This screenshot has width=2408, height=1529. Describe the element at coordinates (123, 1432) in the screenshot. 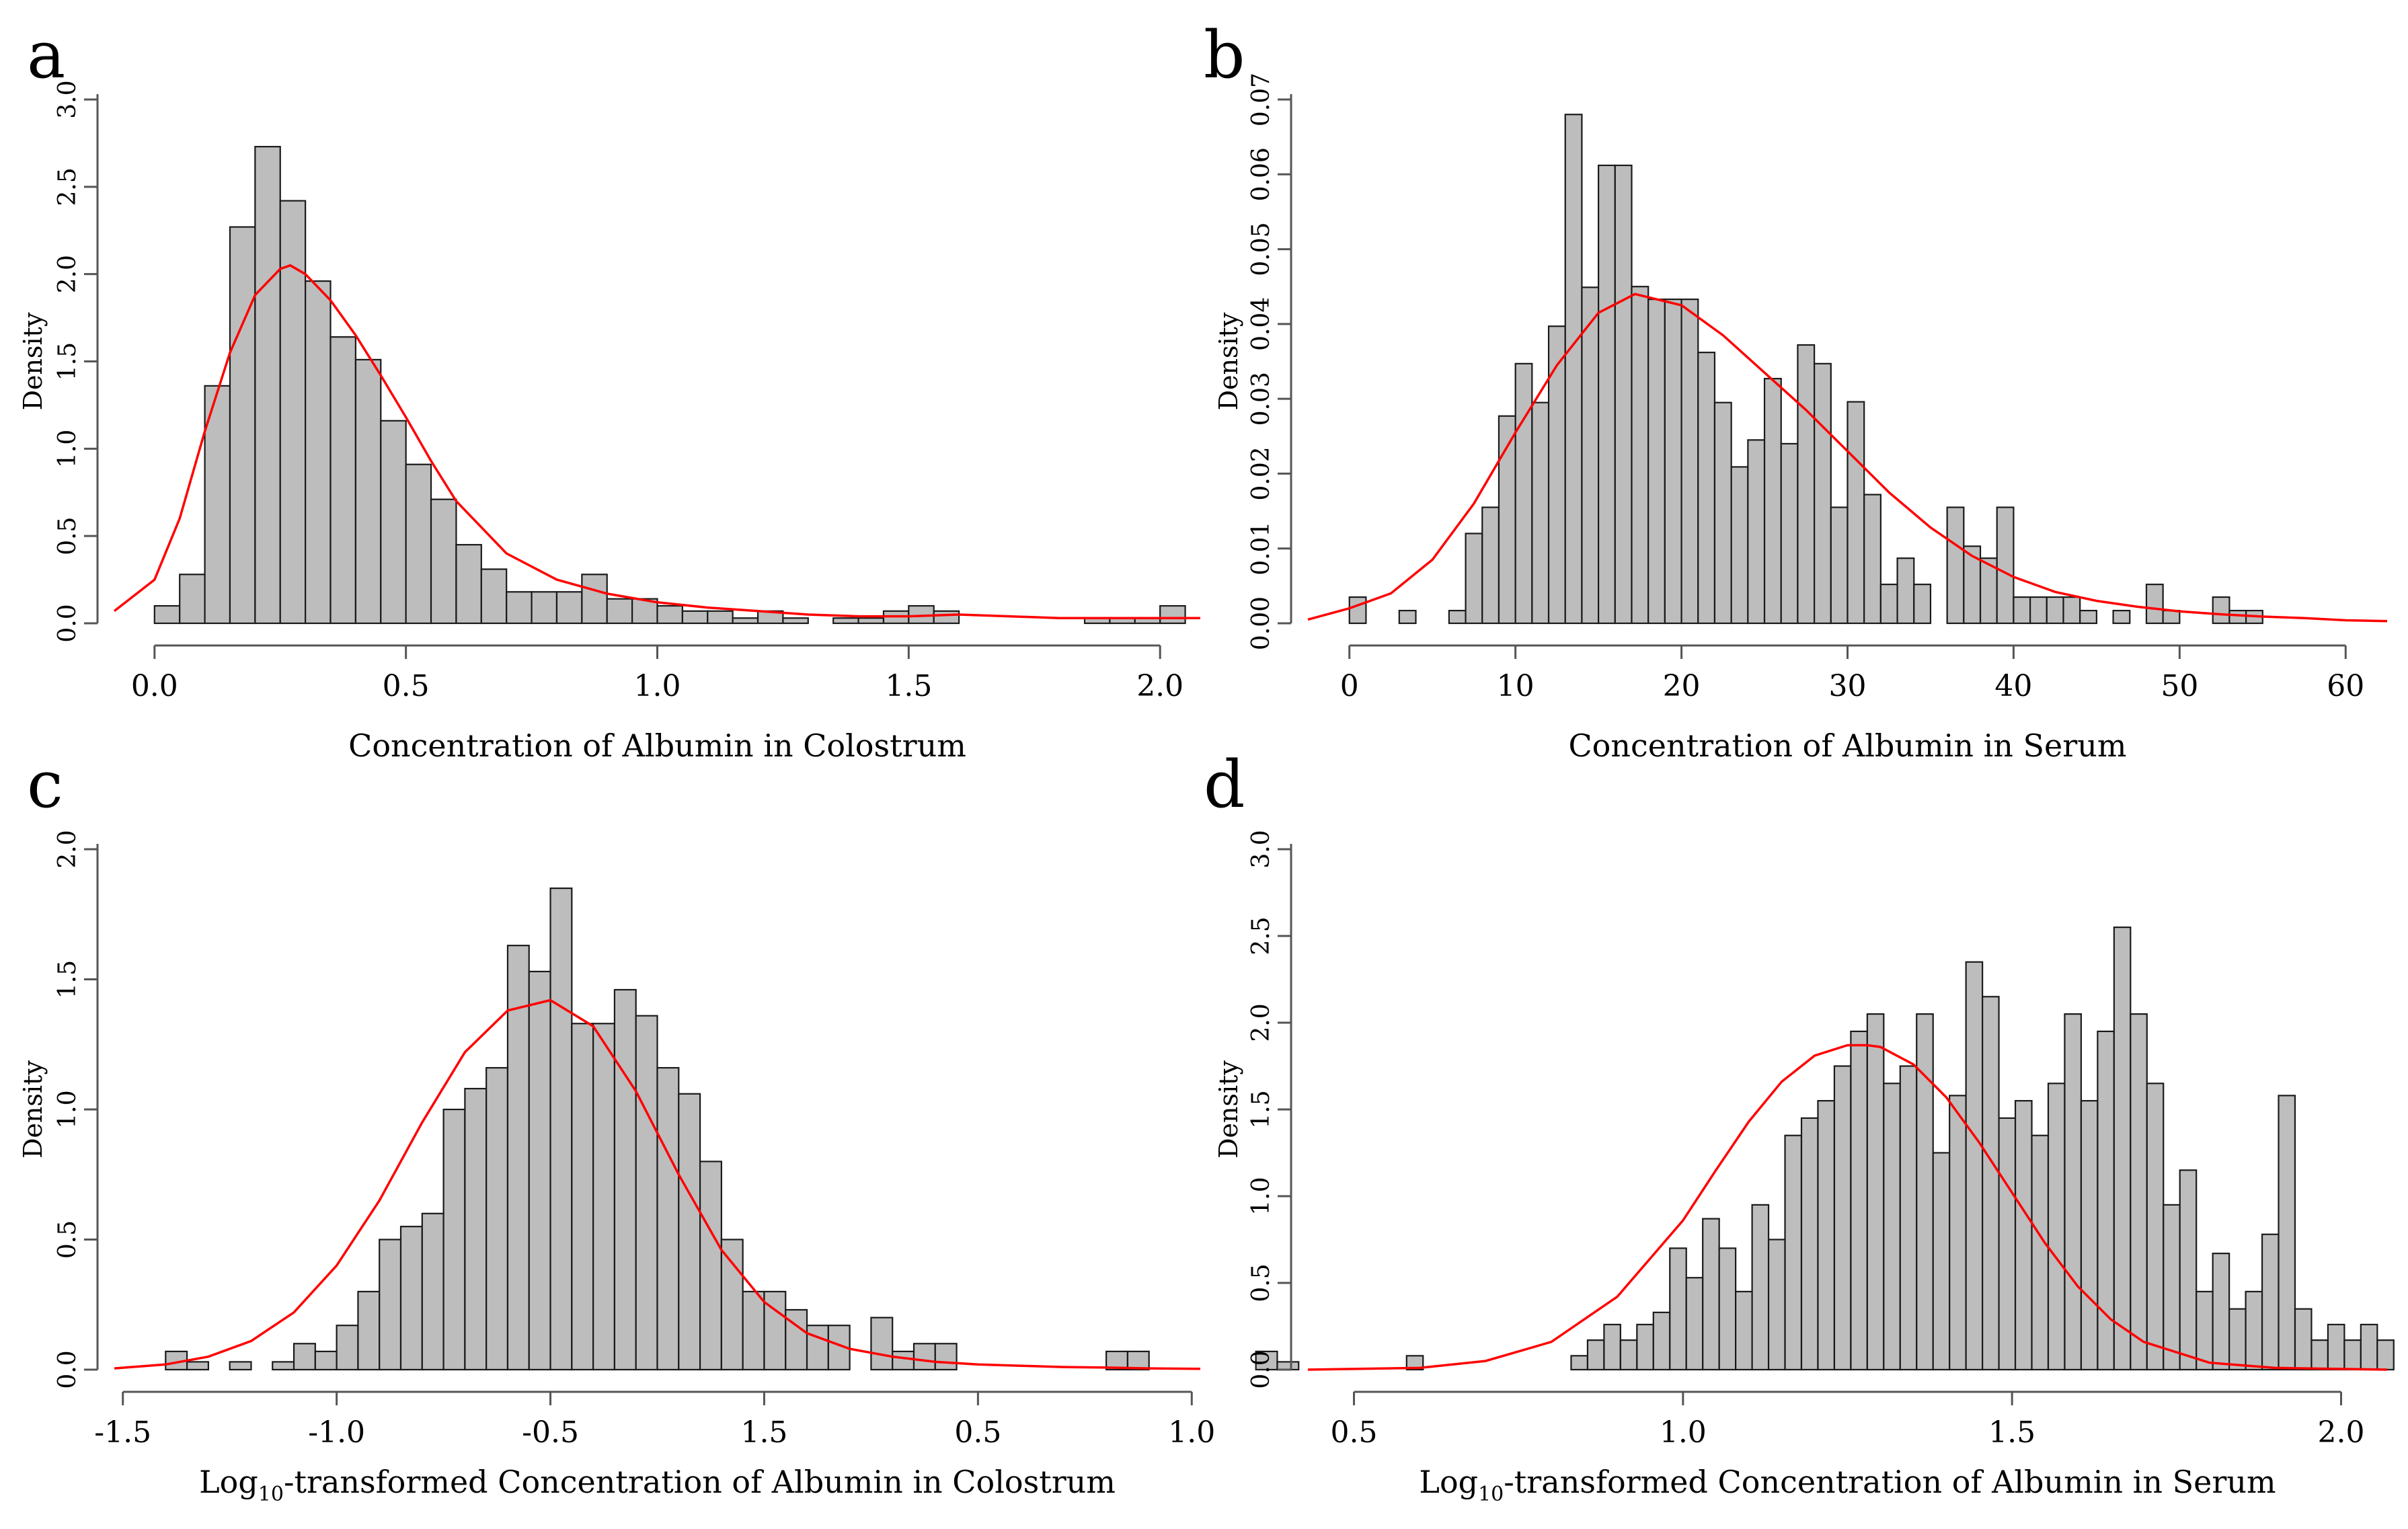

I see `x-tick-label: -1.5` at that location.